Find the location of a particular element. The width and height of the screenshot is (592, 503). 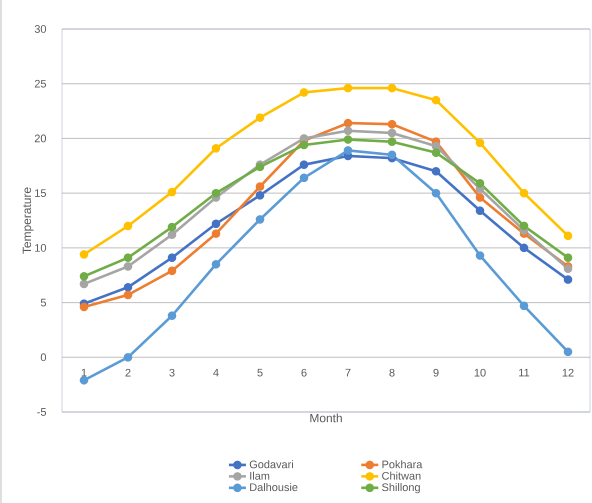

y-tick-label: 25 is located at coordinates (40, 84).